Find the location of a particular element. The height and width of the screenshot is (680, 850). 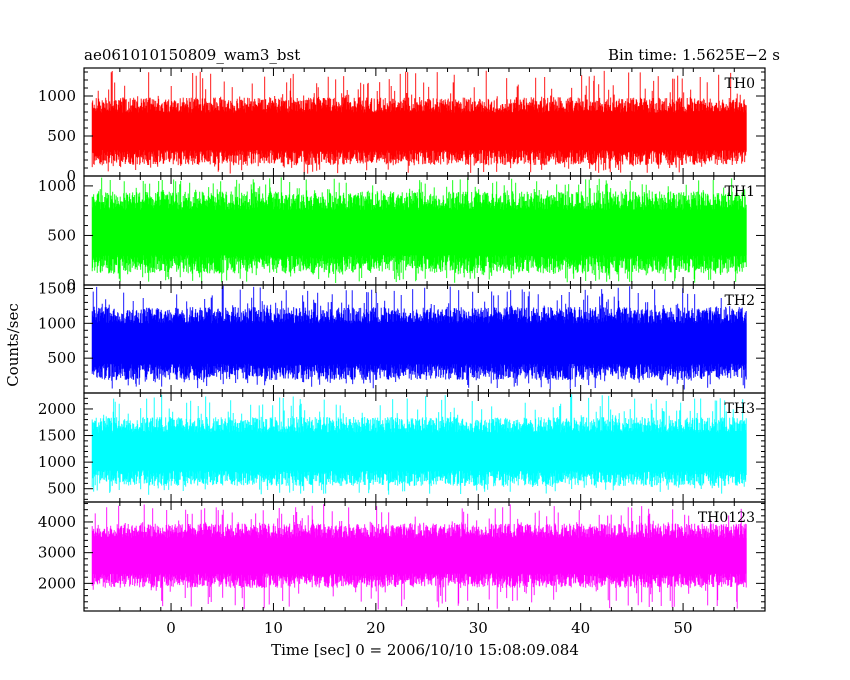

series-core-th0 is located at coordinates (419, 131).